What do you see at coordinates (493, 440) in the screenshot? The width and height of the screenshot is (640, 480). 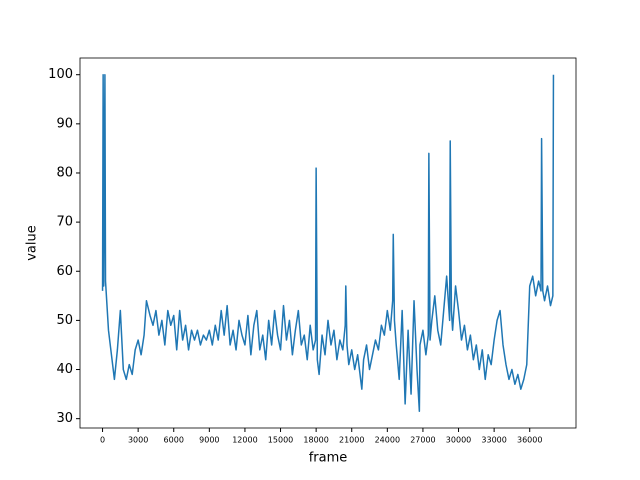 I see `x-tick-label: 33000` at bounding box center [493, 440].